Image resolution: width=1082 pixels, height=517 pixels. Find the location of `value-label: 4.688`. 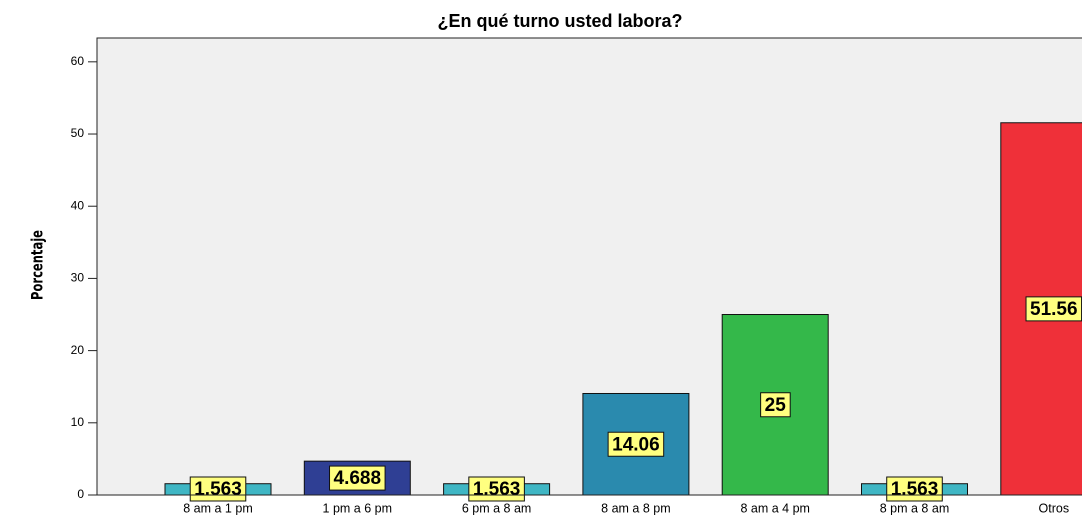

value-label: 4.688 is located at coordinates (358, 478).